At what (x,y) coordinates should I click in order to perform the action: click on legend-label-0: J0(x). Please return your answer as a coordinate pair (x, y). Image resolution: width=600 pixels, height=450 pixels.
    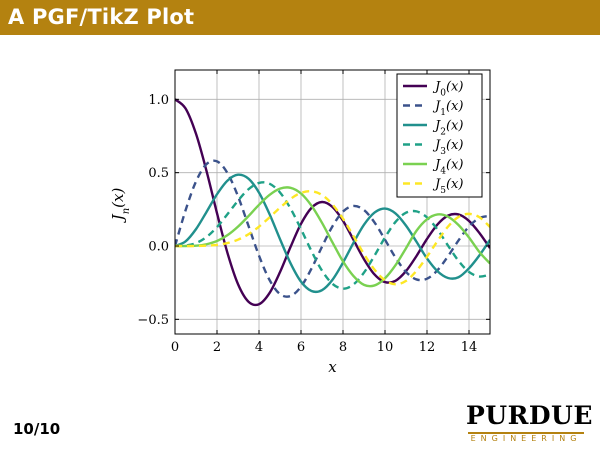
    Looking at the image, I should click on (447, 89).